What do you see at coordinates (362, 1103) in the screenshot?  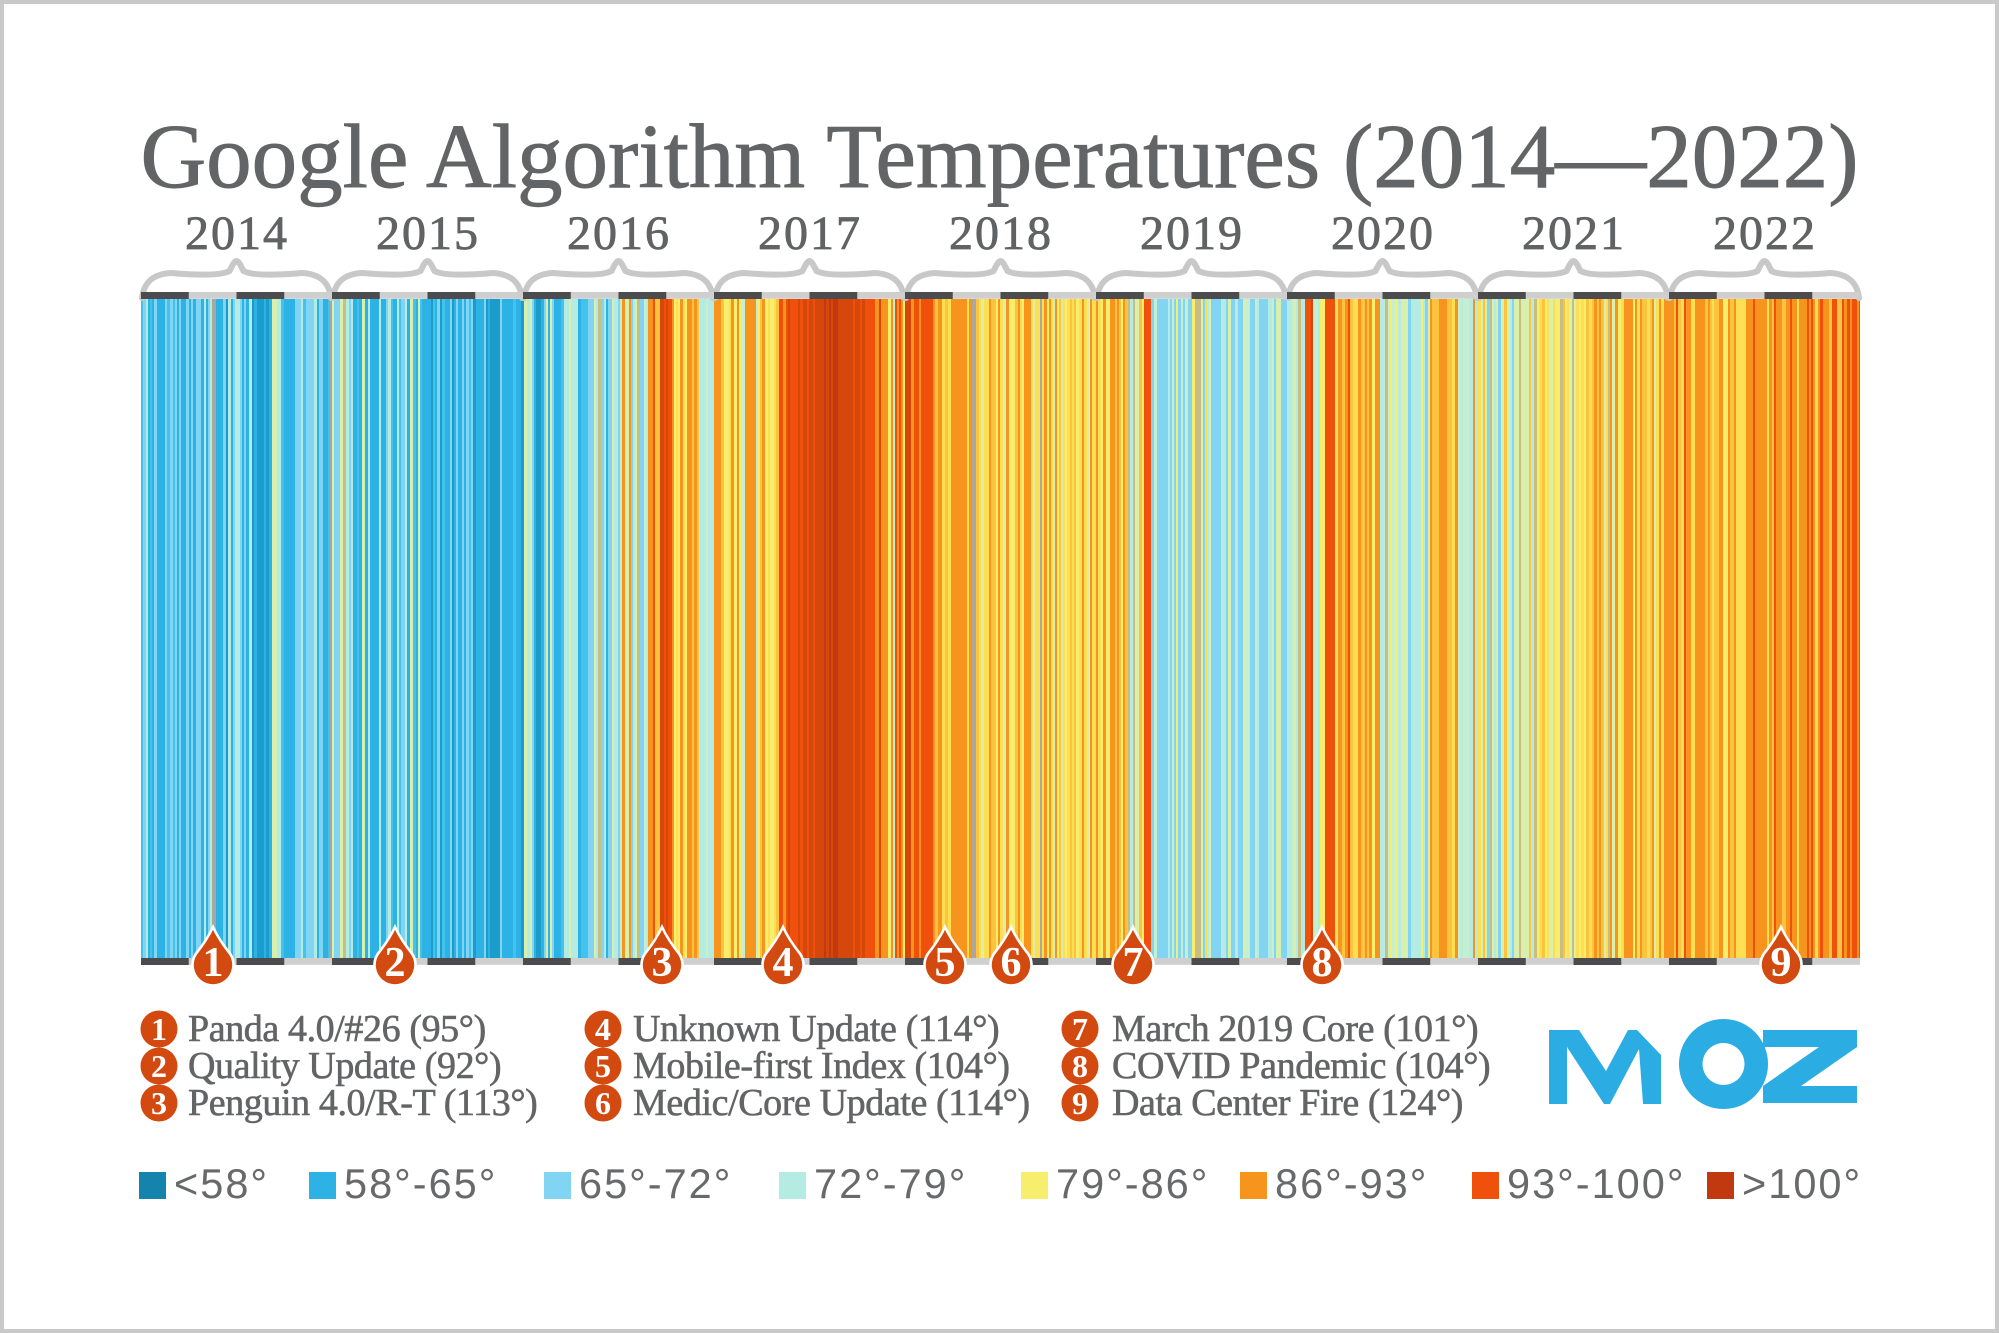 I see `svg-text: Penguin 4.0/R-T (113°)` at bounding box center [362, 1103].